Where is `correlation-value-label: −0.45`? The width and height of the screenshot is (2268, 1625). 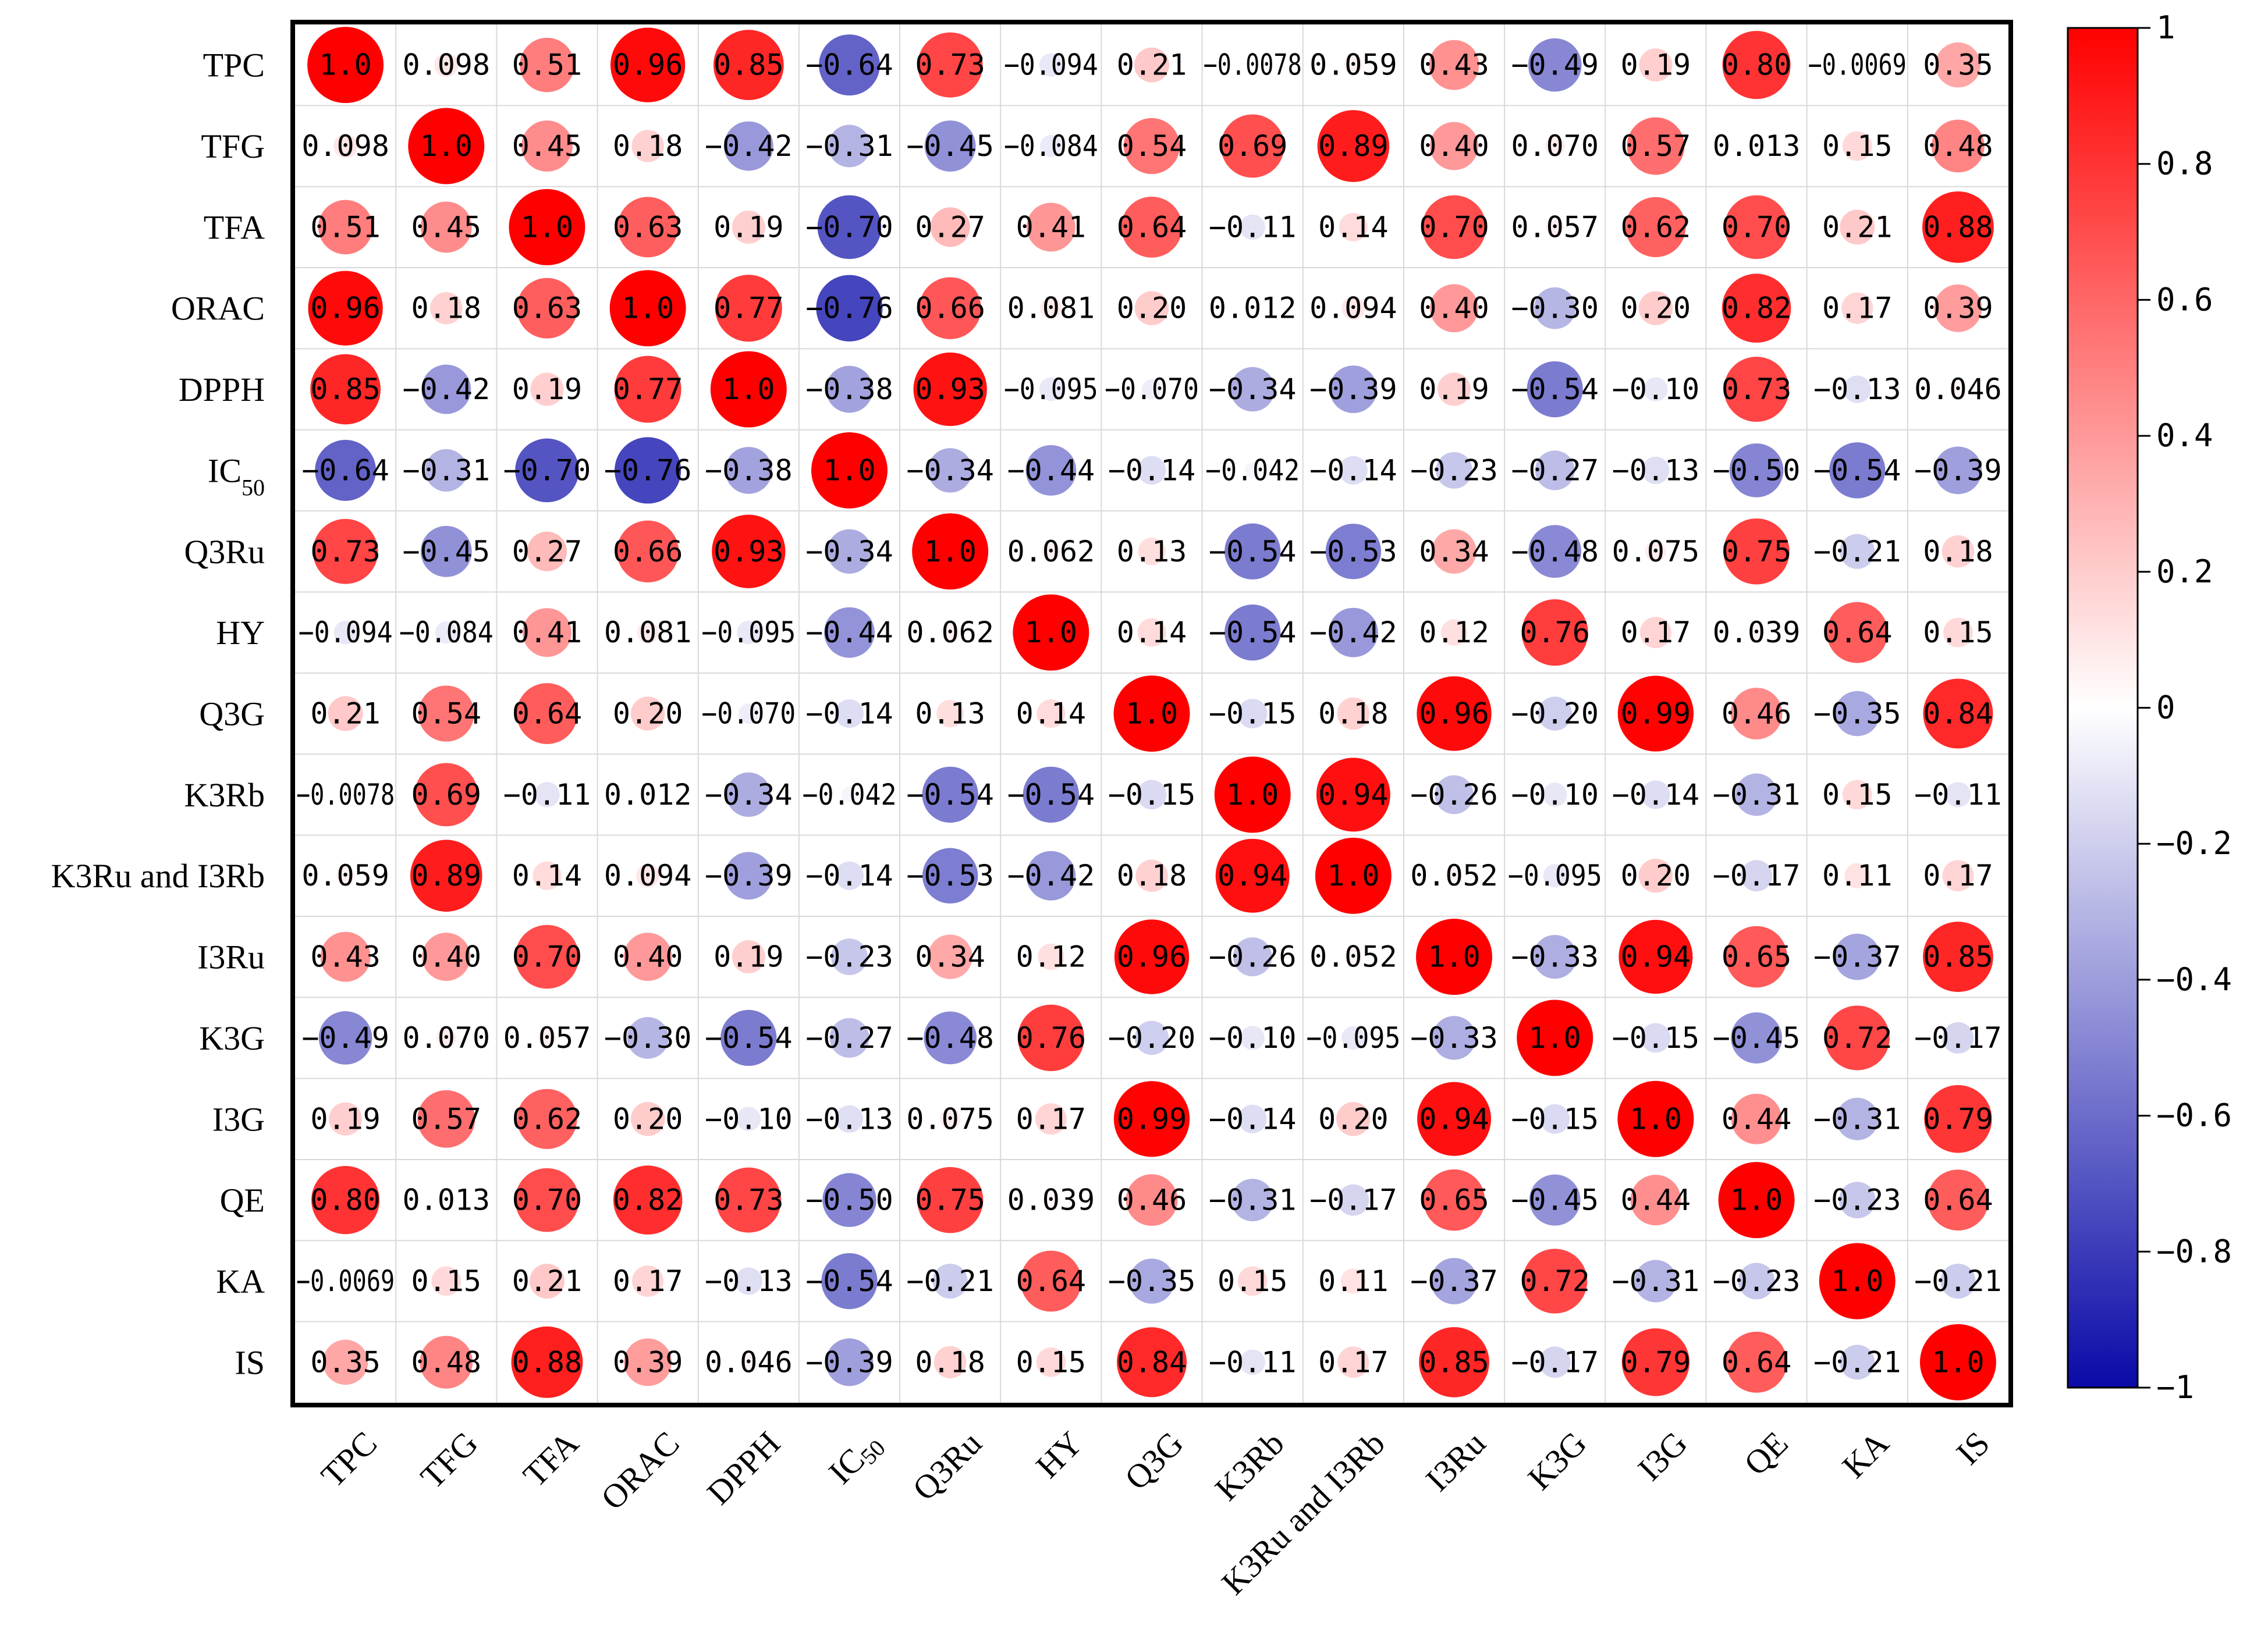
correlation-value-label: −0.45 is located at coordinates (1757, 1038).